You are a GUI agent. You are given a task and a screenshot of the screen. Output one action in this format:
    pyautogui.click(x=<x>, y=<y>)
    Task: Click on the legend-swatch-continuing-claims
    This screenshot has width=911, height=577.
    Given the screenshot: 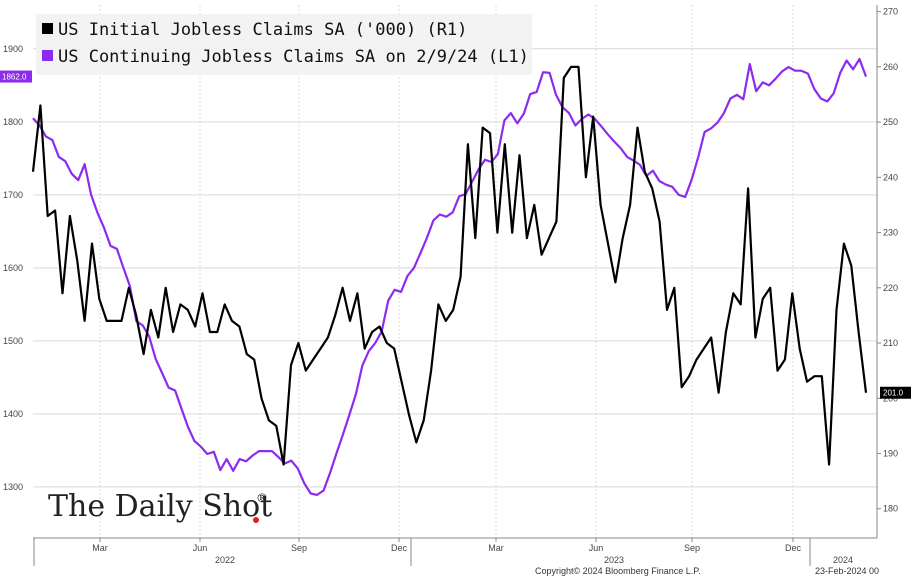 What is the action you would take?
    pyautogui.click(x=47, y=55)
    